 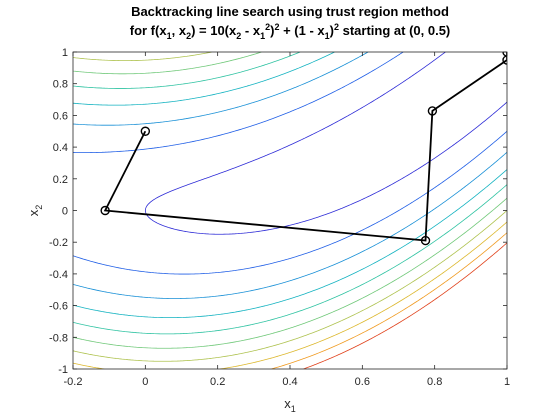 What do you see at coordinates (434, 382) in the screenshot?
I see `x-tick-label: 0.8` at bounding box center [434, 382].